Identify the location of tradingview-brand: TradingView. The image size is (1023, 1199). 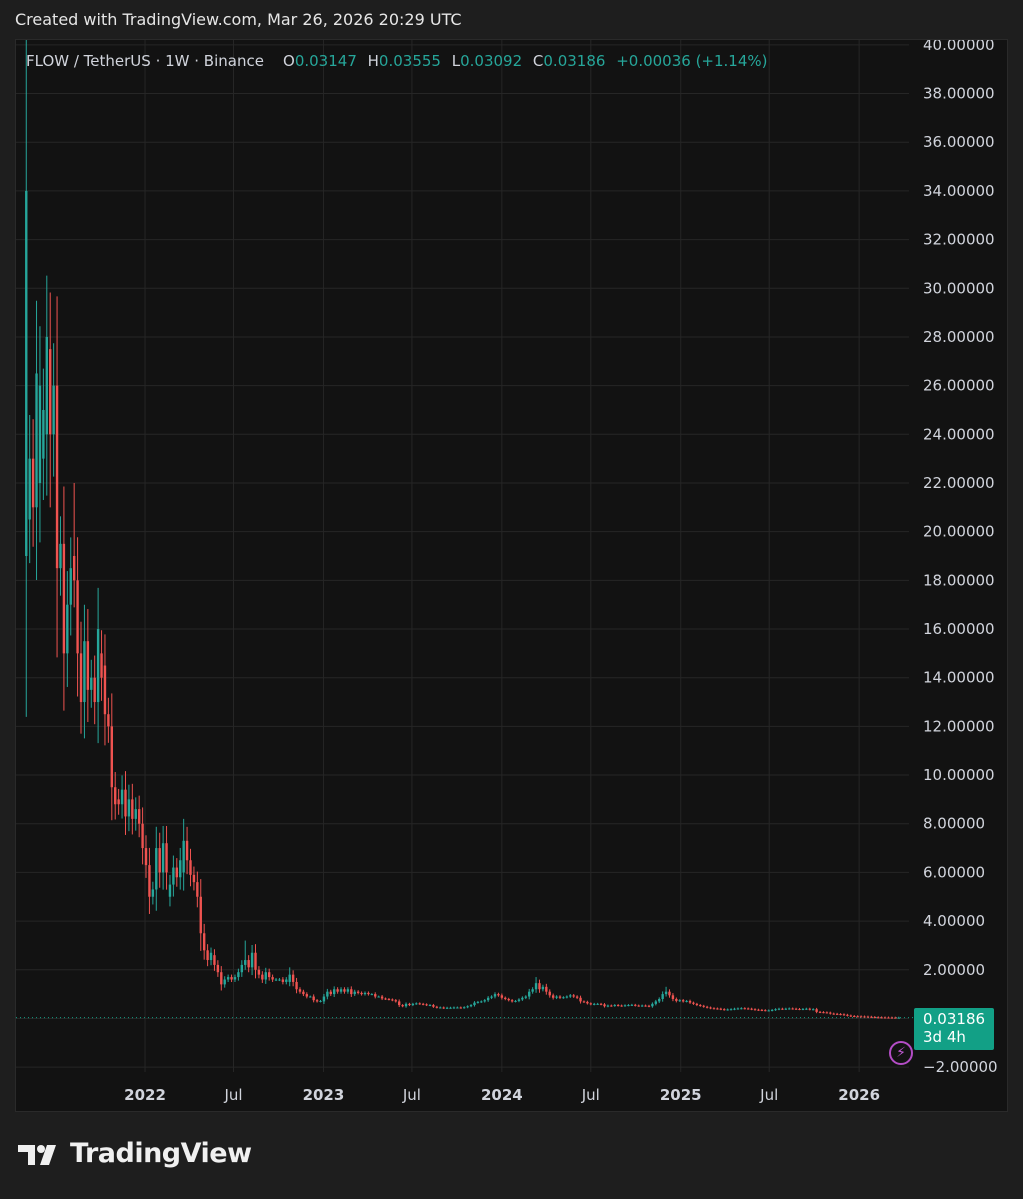
(161, 1153).